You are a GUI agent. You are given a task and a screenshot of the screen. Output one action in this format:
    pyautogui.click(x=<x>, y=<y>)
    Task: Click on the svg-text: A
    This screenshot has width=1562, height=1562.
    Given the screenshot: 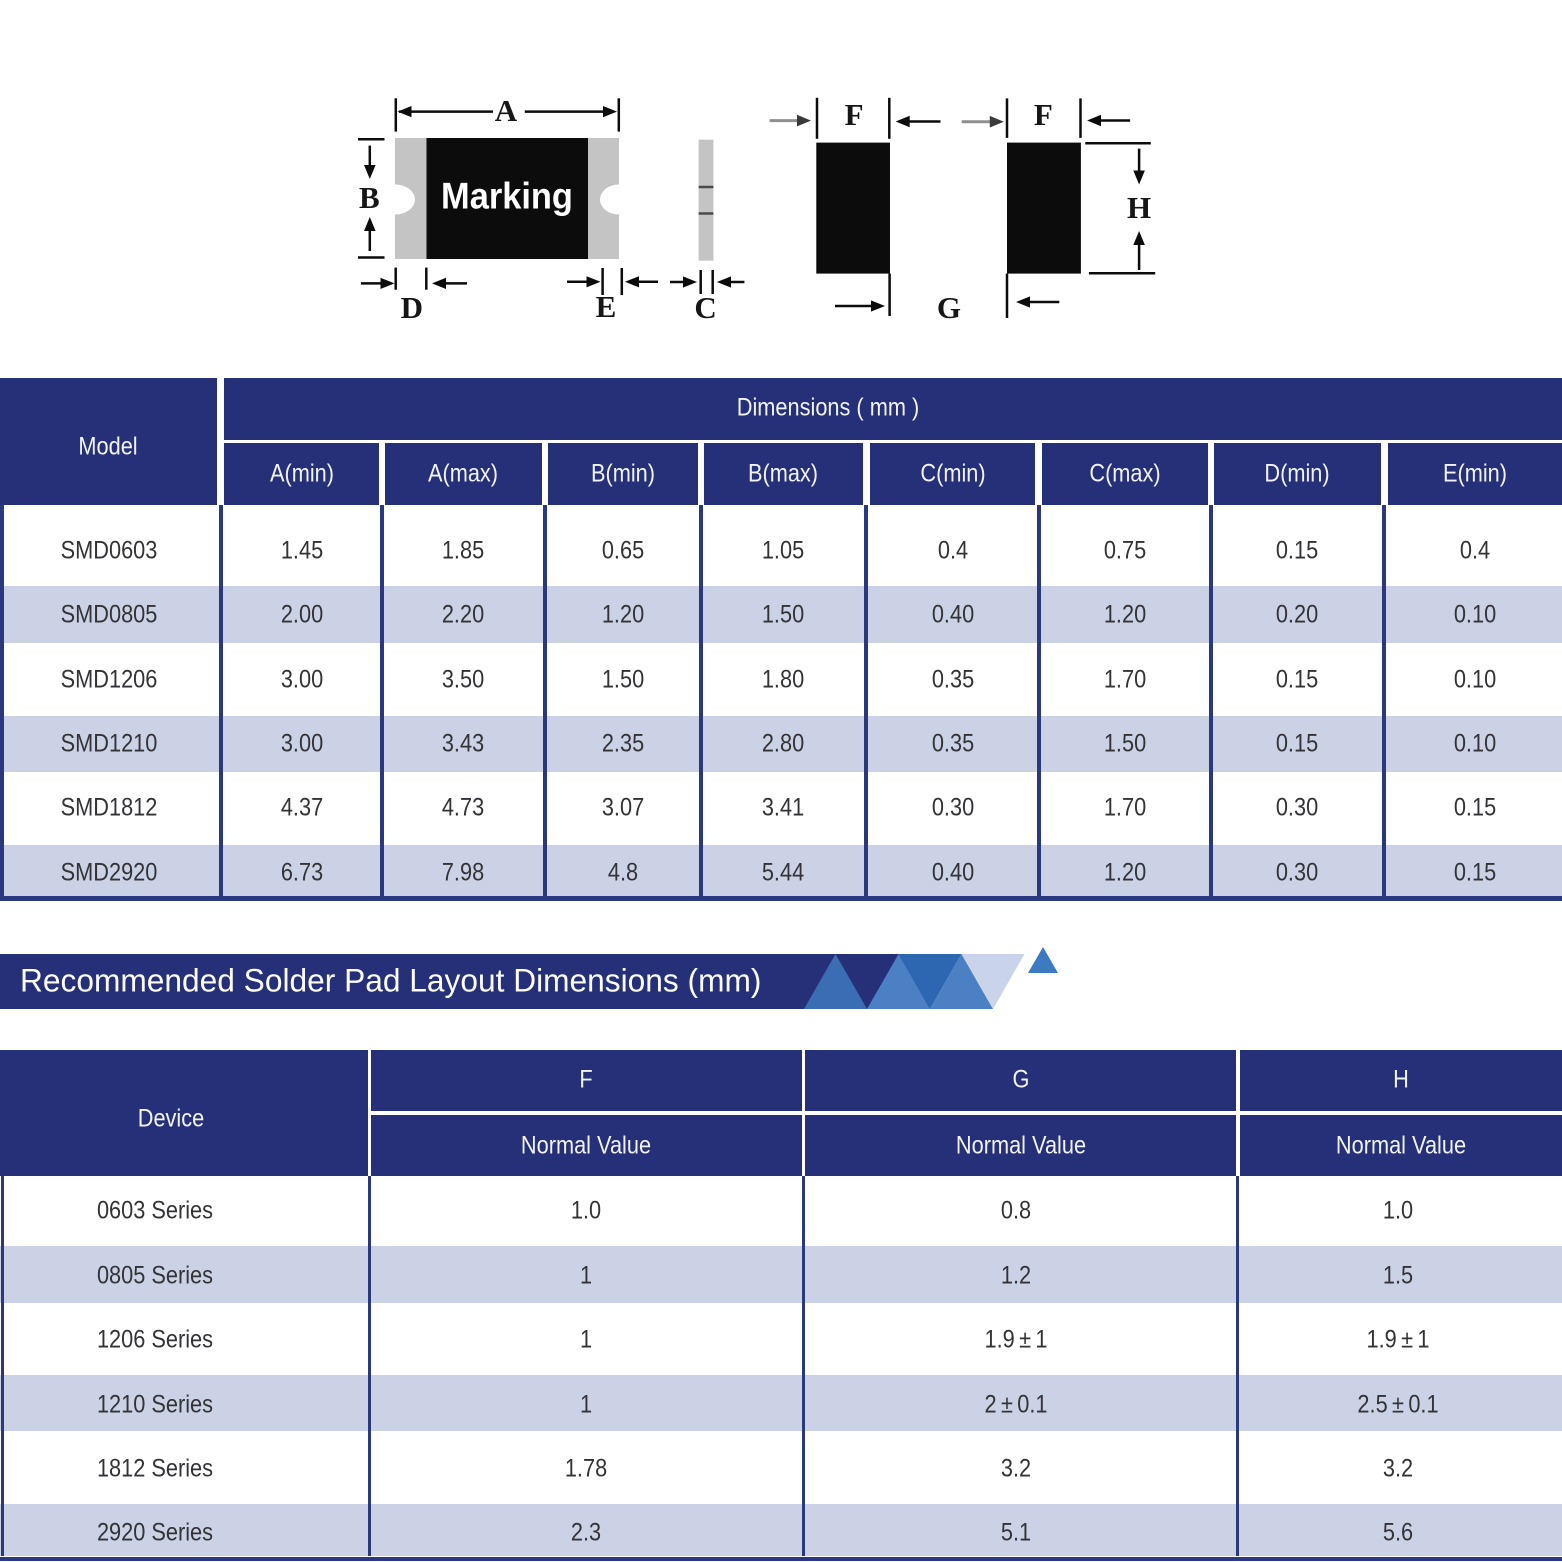 What is the action you would take?
    pyautogui.click(x=506, y=110)
    